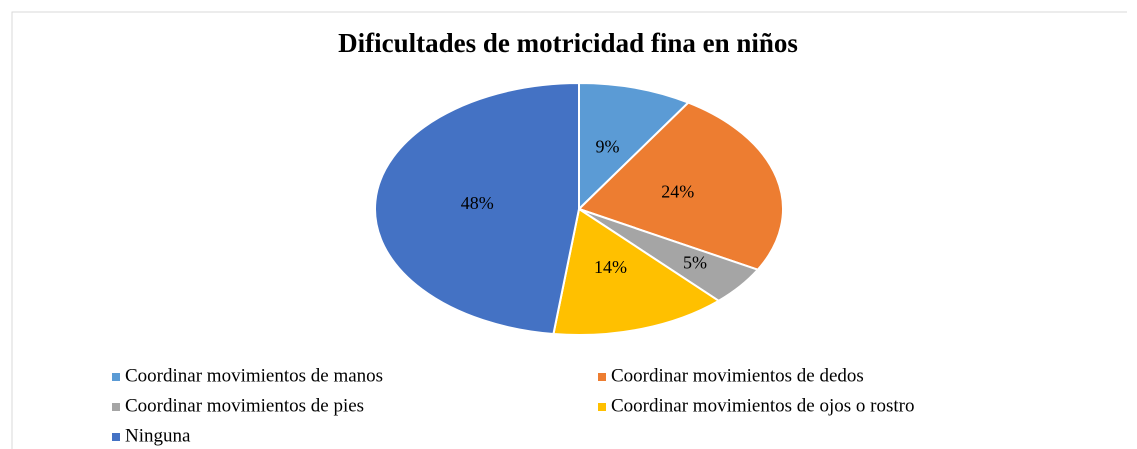 The width and height of the screenshot is (1137, 449). I want to click on legend-label: Coordinar movimientos de dedos, so click(737, 375).